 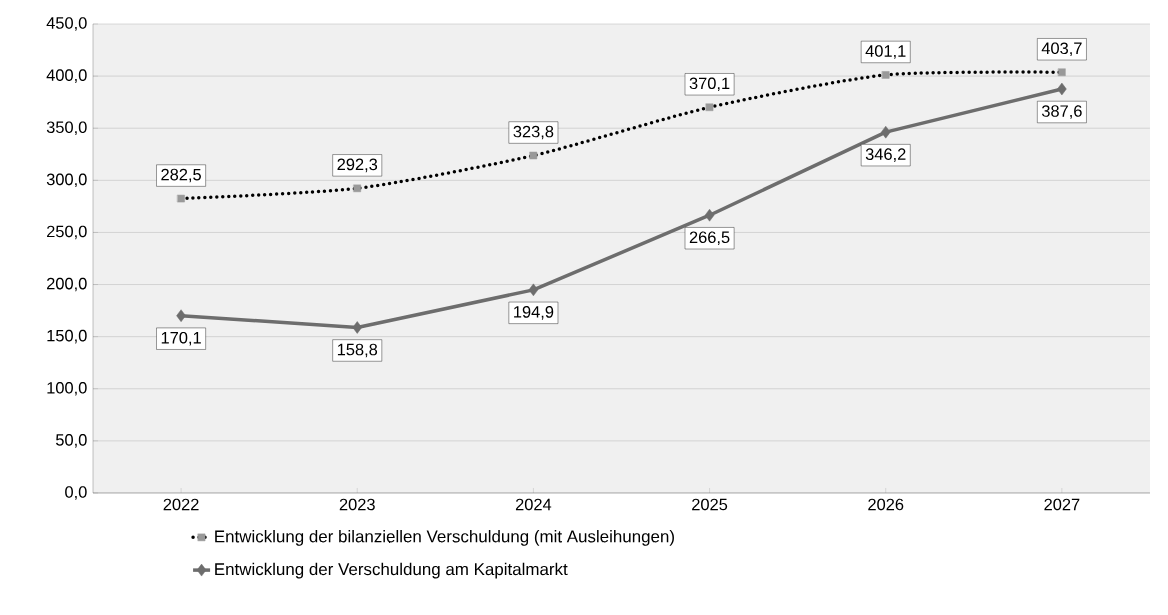 I want to click on data-label: 323,8, so click(x=533, y=132).